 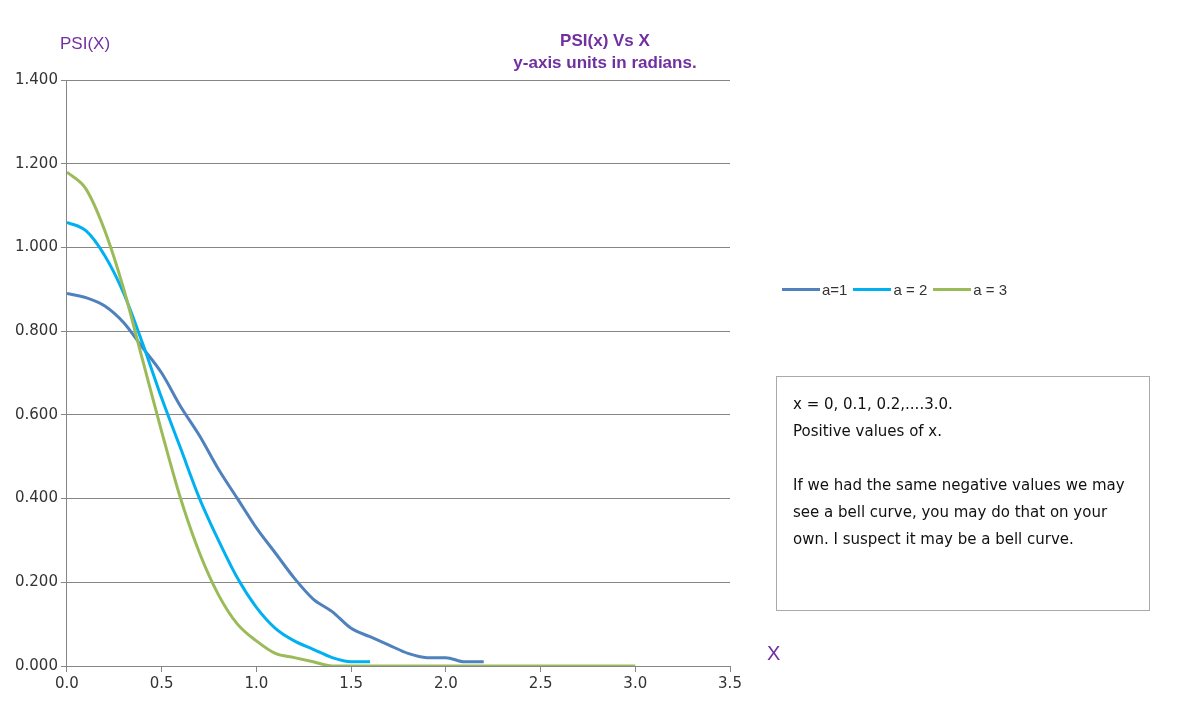 I want to click on y-tick-label: 0.600, so click(x=36, y=413).